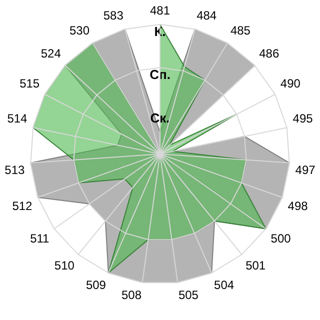  What do you see at coordinates (22, 205) in the screenshot?
I see `spoke-label: 512` at bounding box center [22, 205].